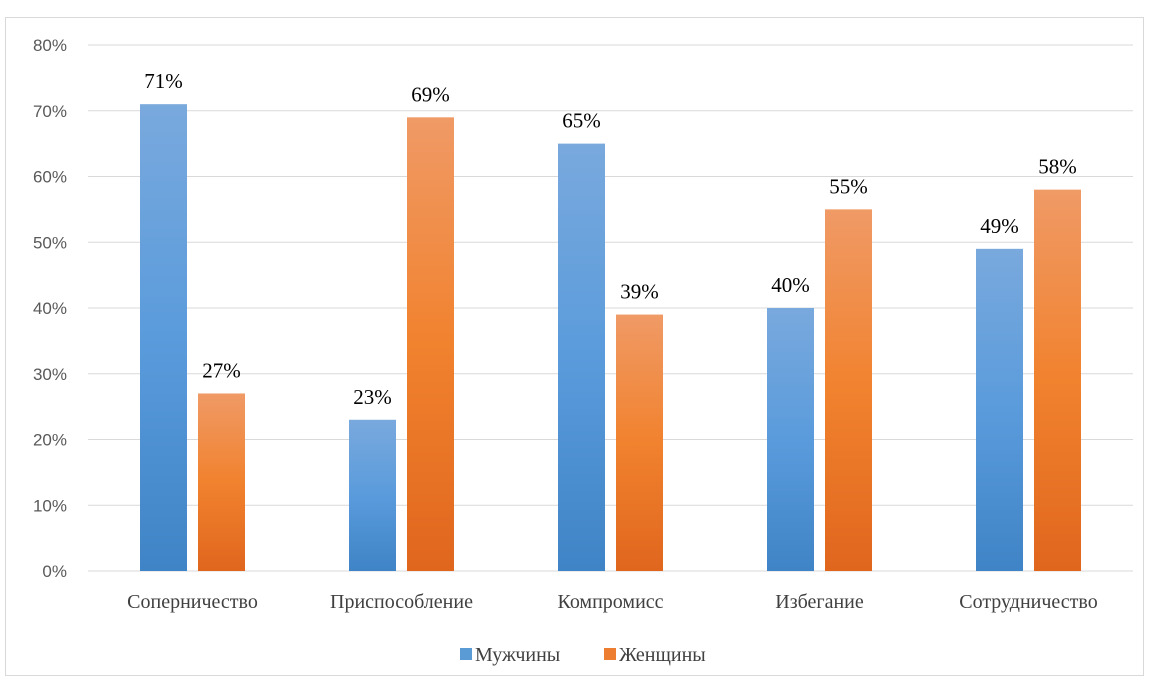  What do you see at coordinates (848, 186) in the screenshot?
I see `data-label-female: 55%` at bounding box center [848, 186].